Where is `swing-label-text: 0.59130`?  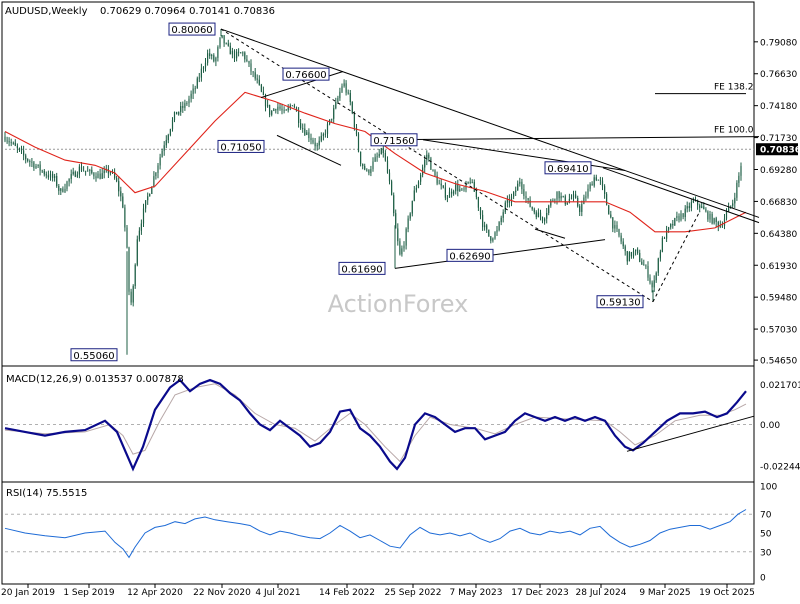
swing-label-text: 0.59130 is located at coordinates (619, 303).